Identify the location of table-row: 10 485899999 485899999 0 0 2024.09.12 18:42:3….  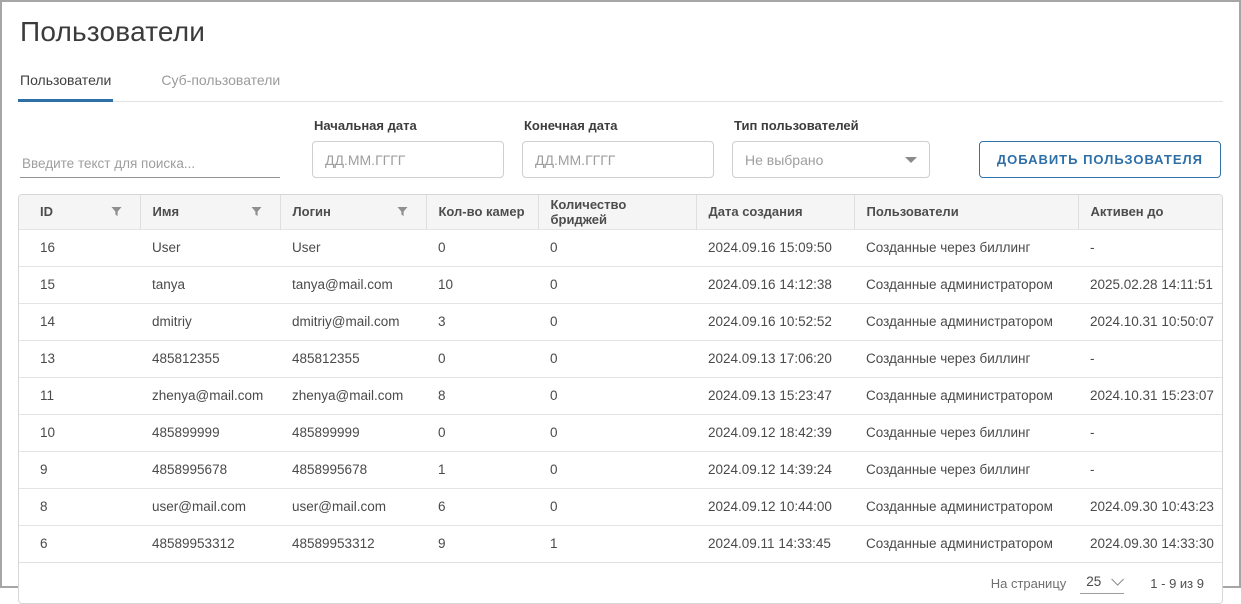
(620, 432).